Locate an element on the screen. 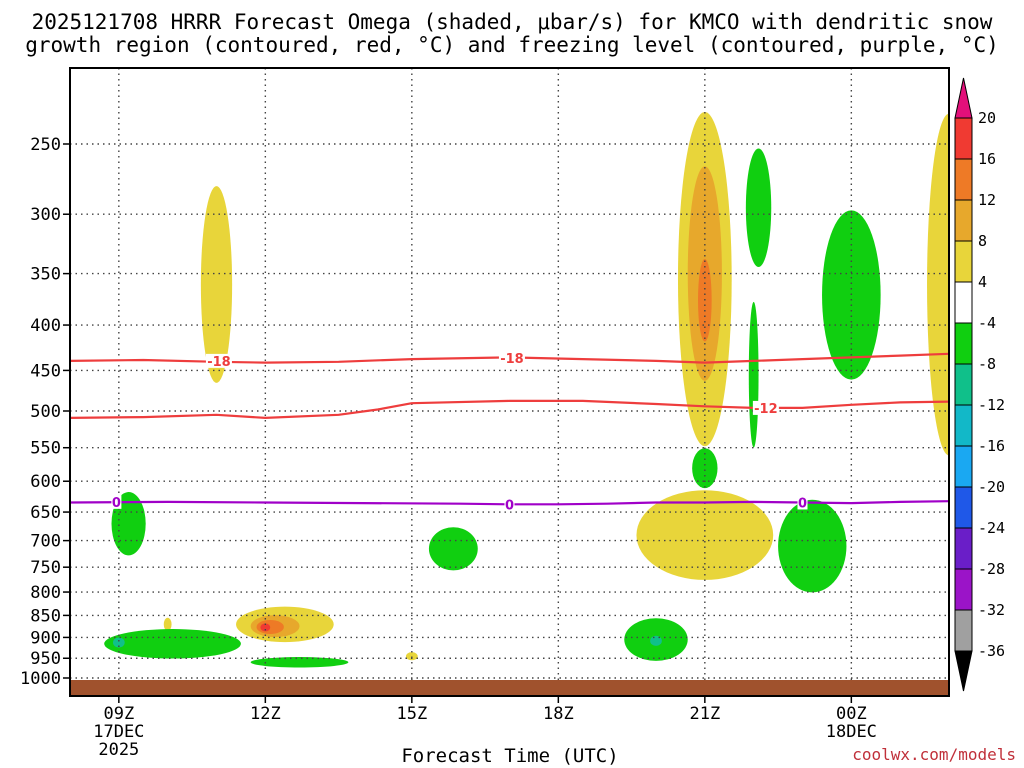  x-tick-year-2025: 2025 is located at coordinates (118, 750).